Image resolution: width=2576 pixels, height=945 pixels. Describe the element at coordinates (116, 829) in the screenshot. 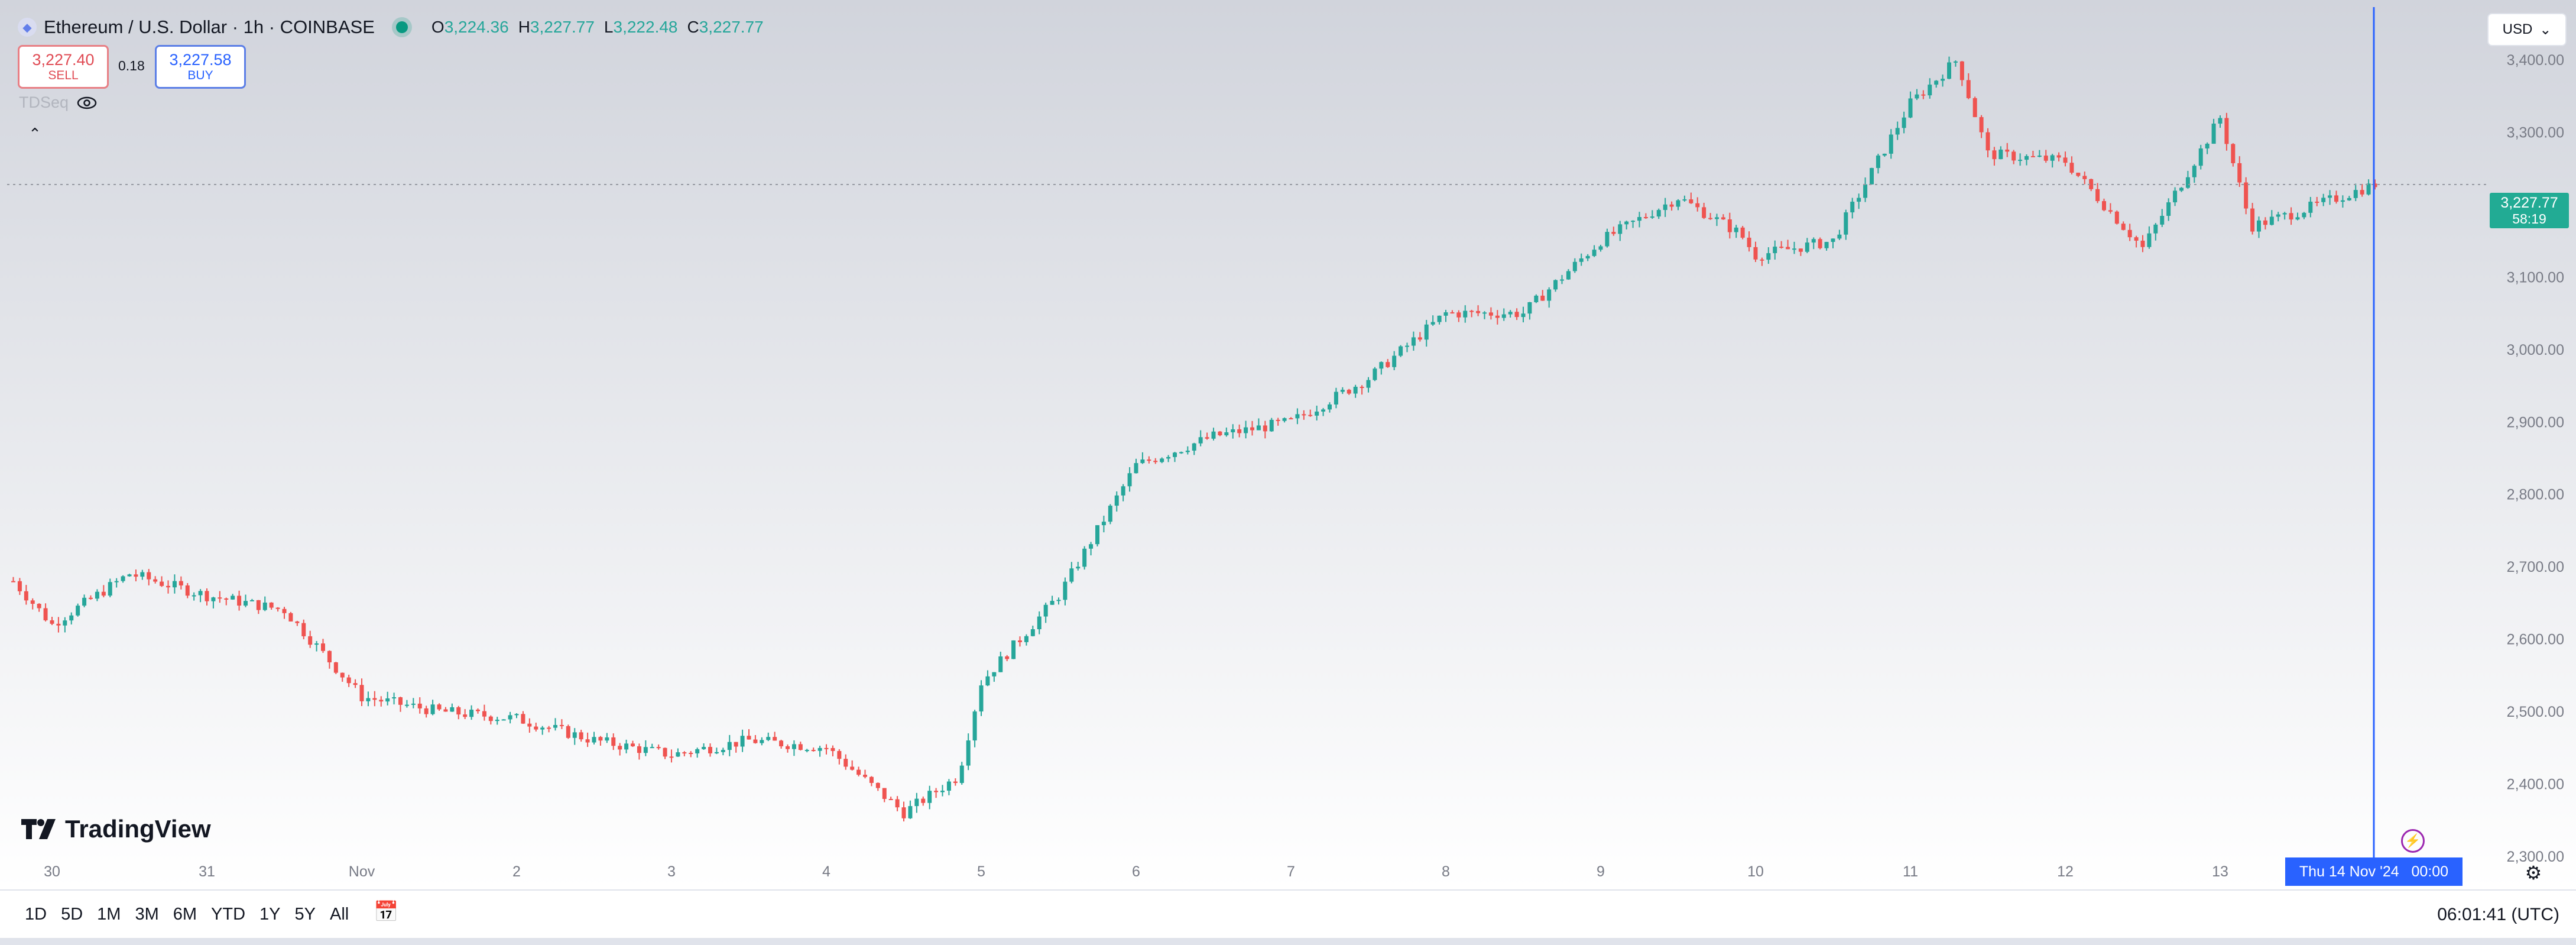

I see `tradingview-logo: TradingView` at that location.